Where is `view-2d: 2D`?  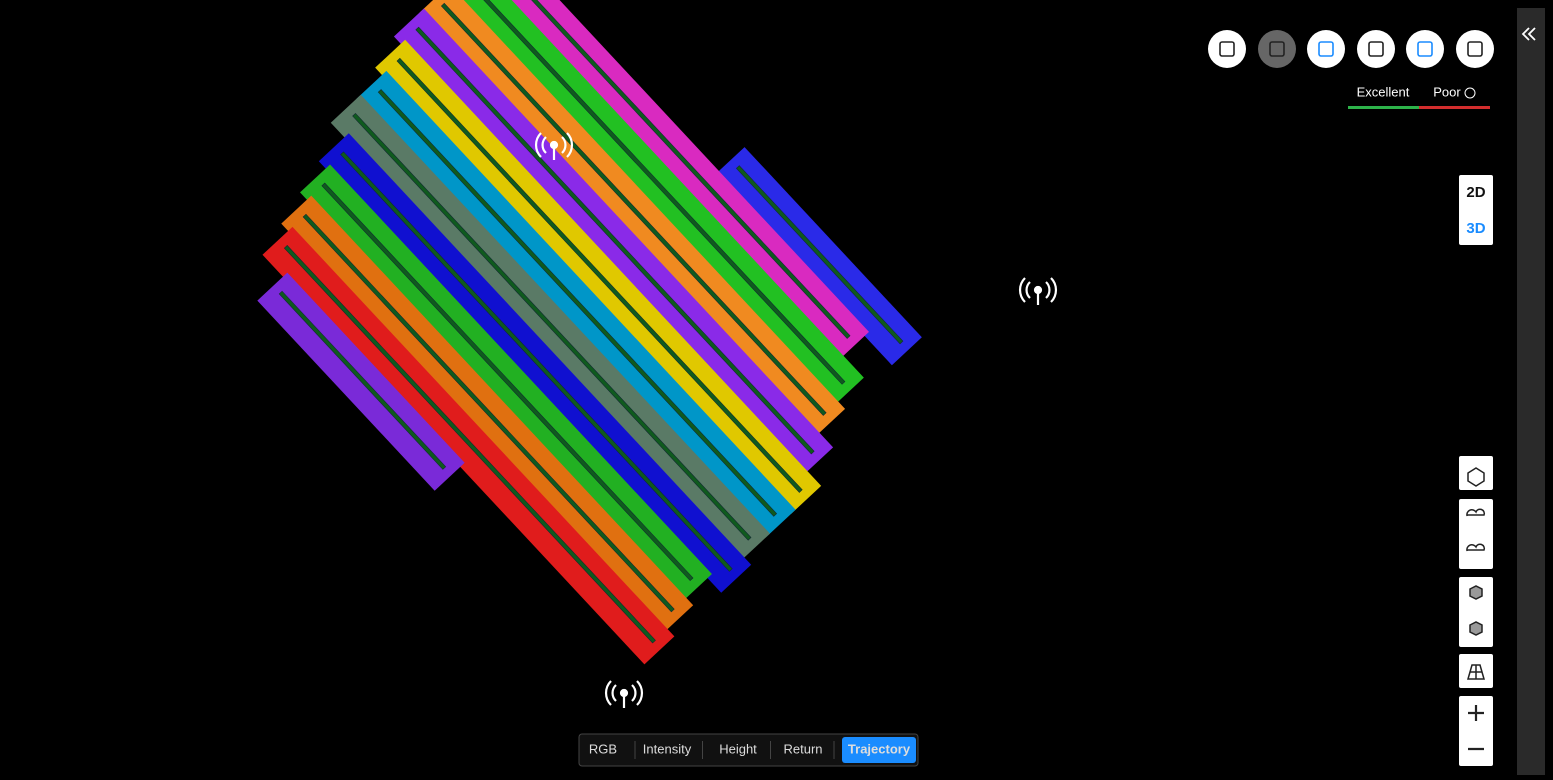
view-2d: 2D is located at coordinates (1475, 192).